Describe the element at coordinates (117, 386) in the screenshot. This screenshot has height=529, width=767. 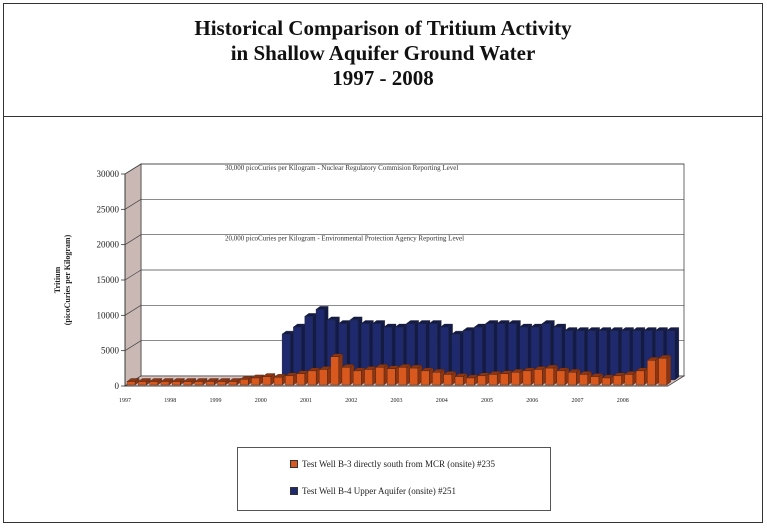
I see `y-tick-label: 0` at that location.